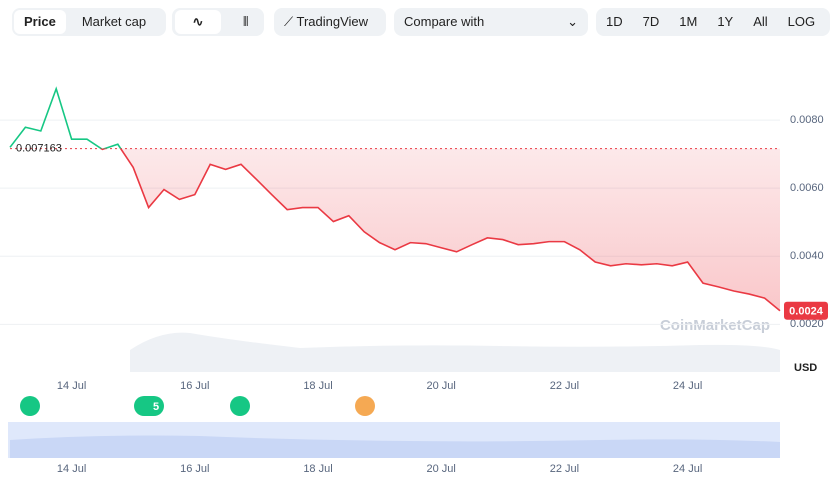 The height and width of the screenshot is (481, 831). I want to click on tradingview-button: ⟋ TradingView, so click(330, 22).